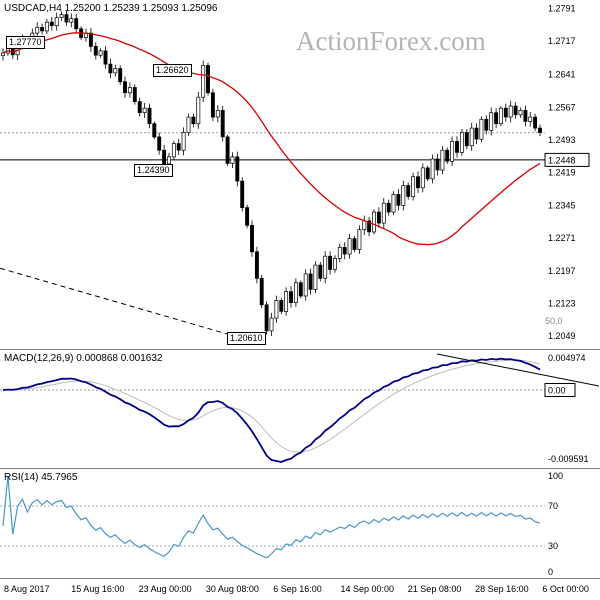  What do you see at coordinates (246, 338) in the screenshot?
I see `swing-low-label: 1.20610` at bounding box center [246, 338].